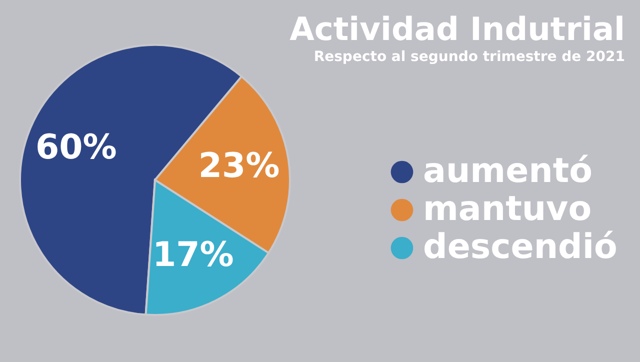  What do you see at coordinates (469, 57) in the screenshot?
I see `chart-subtitle: Respecto al segundo trimestre de 2021` at bounding box center [469, 57].